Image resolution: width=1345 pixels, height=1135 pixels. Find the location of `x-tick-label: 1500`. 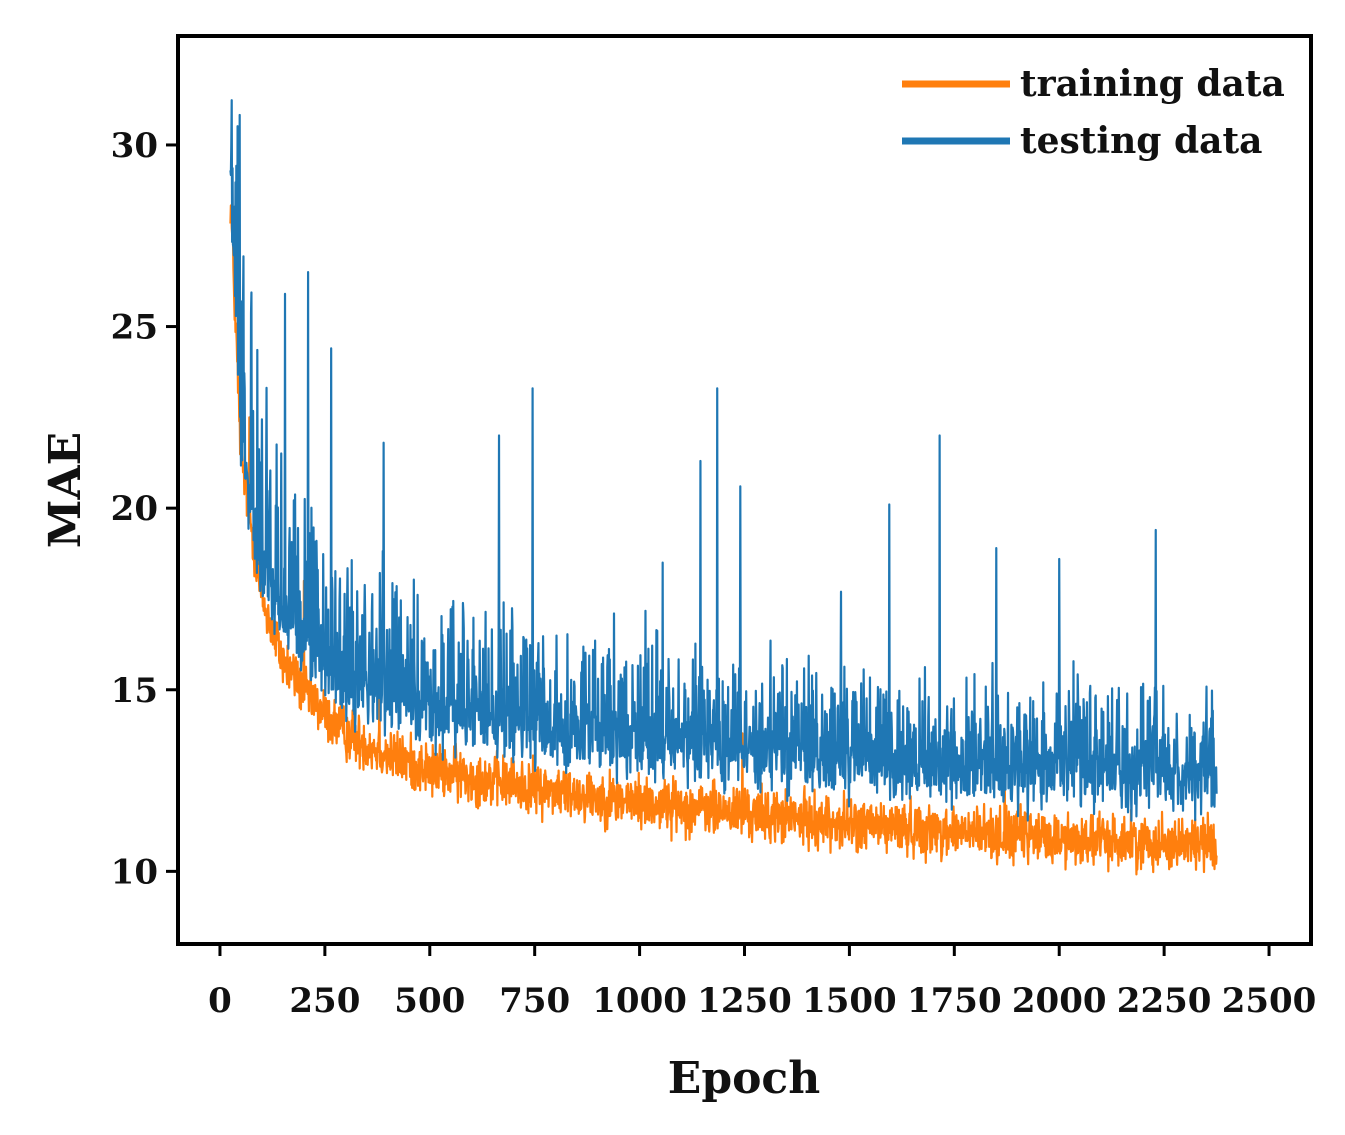

x-tick-label: 1500 is located at coordinates (849, 1001).